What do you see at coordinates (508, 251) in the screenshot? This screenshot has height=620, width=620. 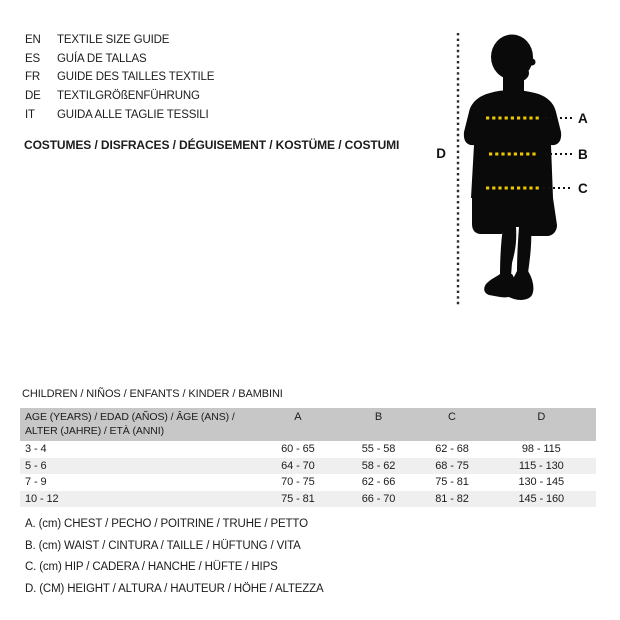 I see `silhouette-left-leg` at bounding box center [508, 251].